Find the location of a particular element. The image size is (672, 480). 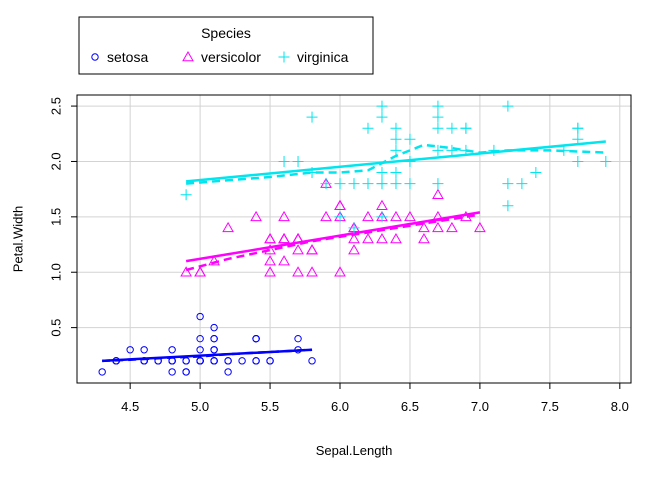

y-tick-label: 1.0 is located at coordinates (56, 272).